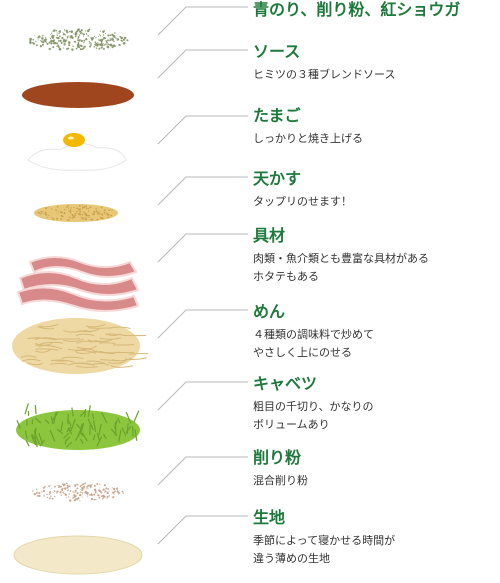 The width and height of the screenshot is (500, 583). I want to click on layer-description: やさしく上にのせる, so click(302, 352).